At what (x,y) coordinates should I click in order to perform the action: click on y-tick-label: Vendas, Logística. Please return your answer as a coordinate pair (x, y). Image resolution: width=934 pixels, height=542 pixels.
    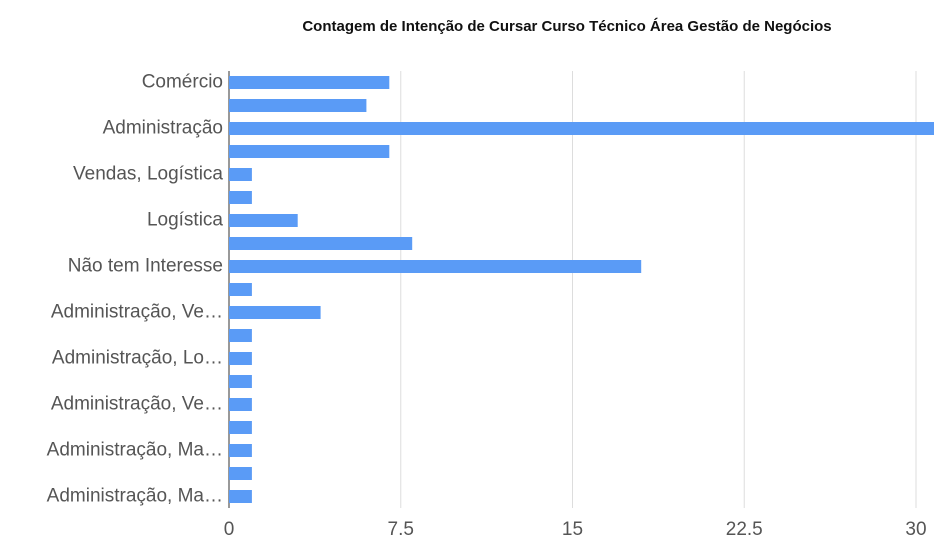
    Looking at the image, I should click on (148, 174).